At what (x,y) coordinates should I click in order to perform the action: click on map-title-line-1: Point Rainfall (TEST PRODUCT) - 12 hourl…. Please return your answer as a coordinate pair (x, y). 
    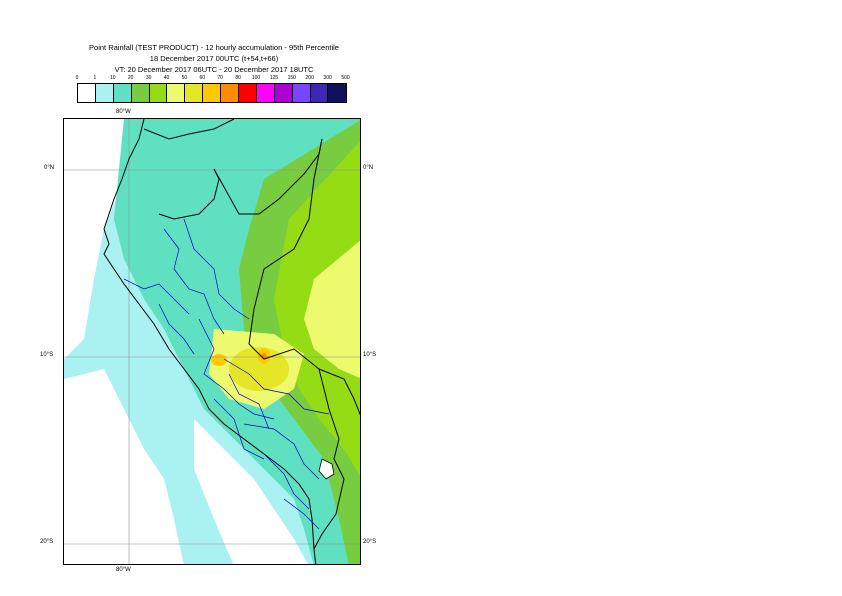
    Looking at the image, I should click on (214, 47).